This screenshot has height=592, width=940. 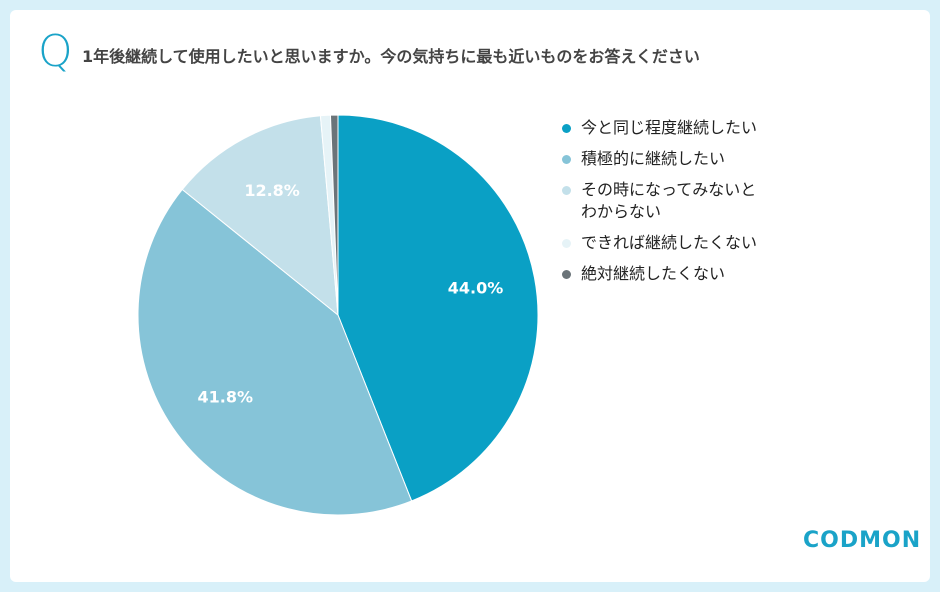 I want to click on legend-label: その時になってみないと わからない, so click(x=669, y=200).